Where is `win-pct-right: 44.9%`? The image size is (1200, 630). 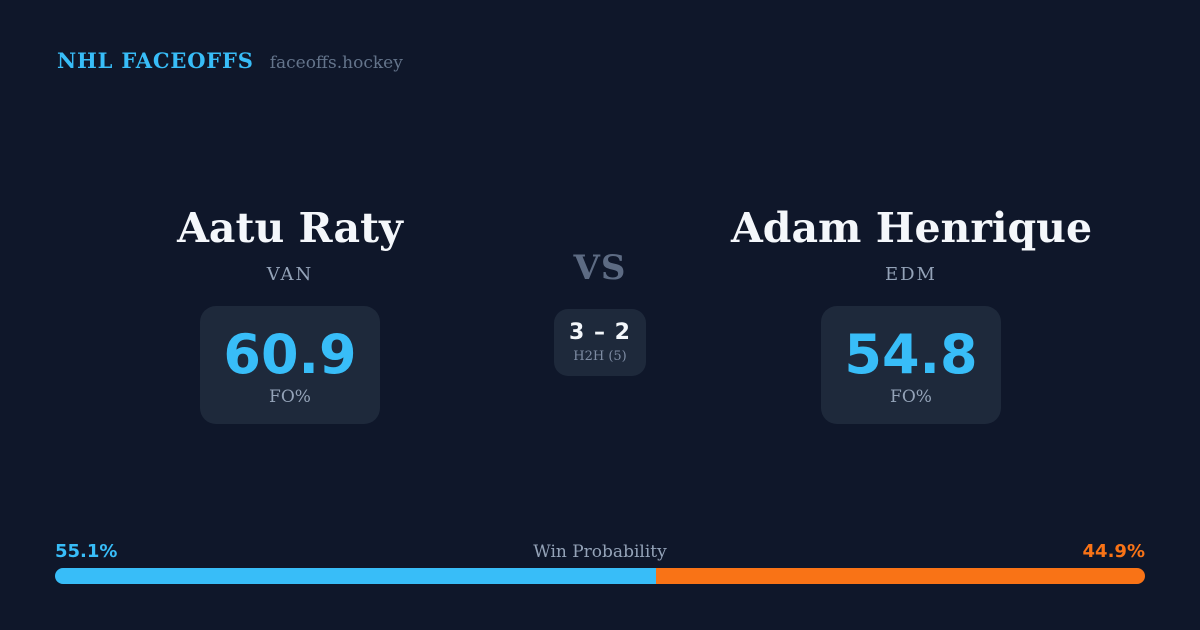 win-pct-right: 44.9% is located at coordinates (1113, 551).